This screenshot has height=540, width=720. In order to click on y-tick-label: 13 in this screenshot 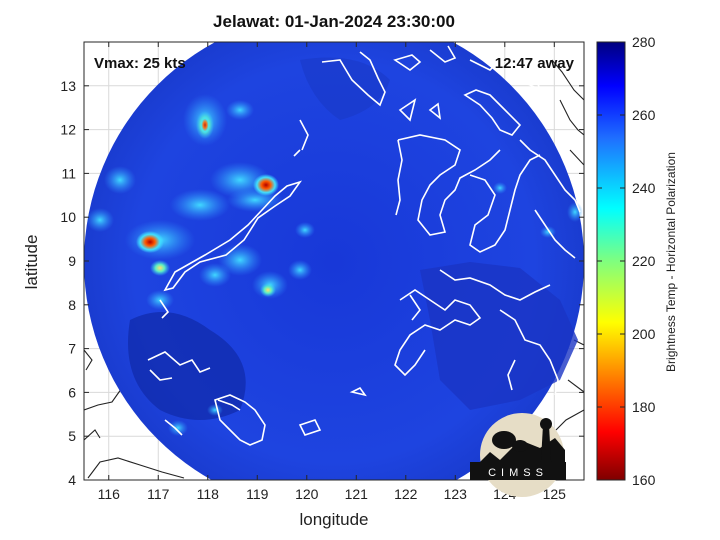, I will do `click(68, 86)`.